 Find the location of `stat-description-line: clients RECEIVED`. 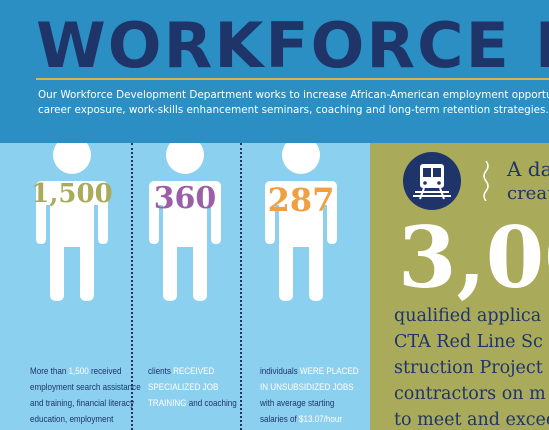

stat-description-line: clients RECEIVED is located at coordinates (193, 371).